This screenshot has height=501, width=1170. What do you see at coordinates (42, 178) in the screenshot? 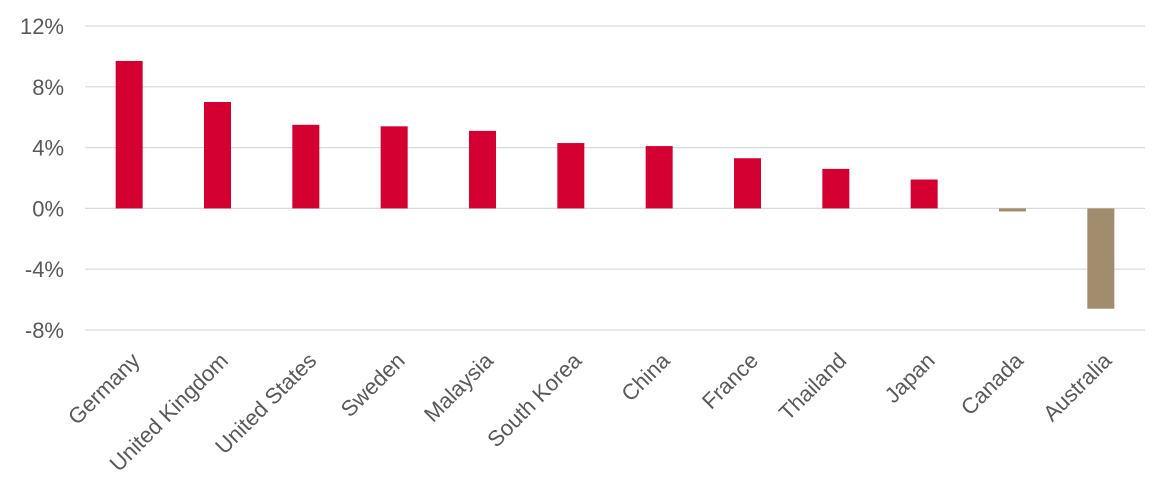
I see `y-axis-tick-labels: -8% -4% 0% 4% 8% 12%` at bounding box center [42, 178].